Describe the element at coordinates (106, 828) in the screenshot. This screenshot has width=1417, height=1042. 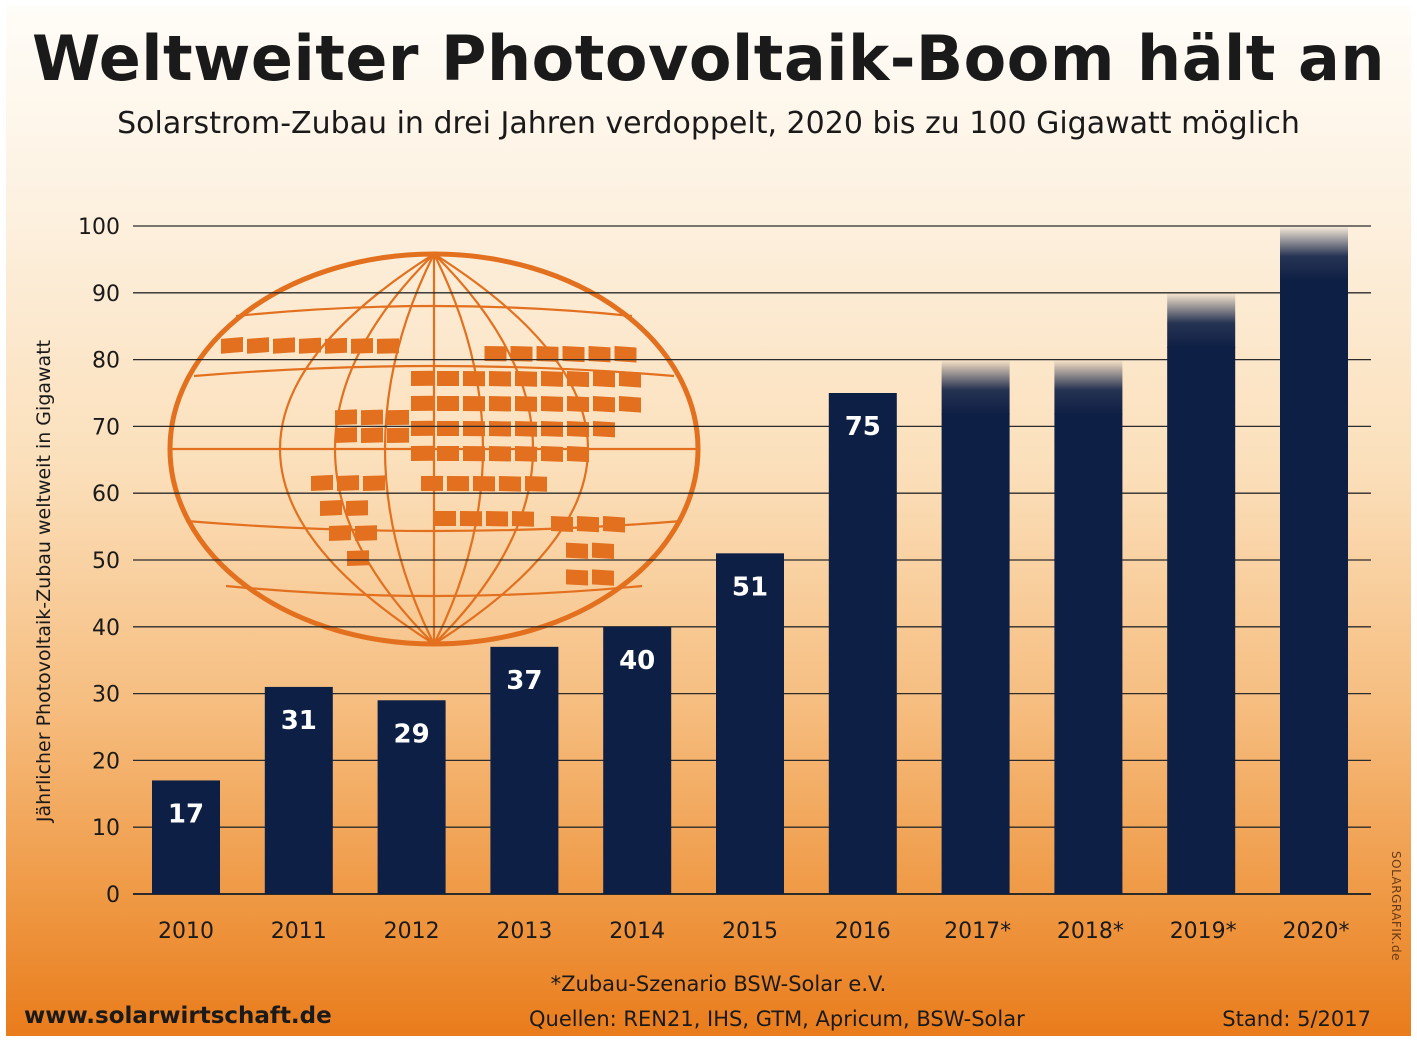
I see `y-tick-label: 10` at that location.